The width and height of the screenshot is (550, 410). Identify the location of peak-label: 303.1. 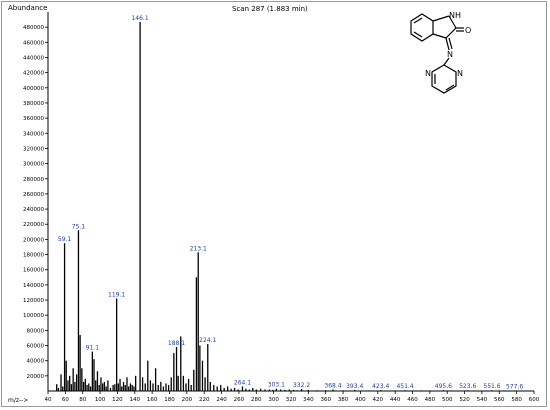
(276, 385).